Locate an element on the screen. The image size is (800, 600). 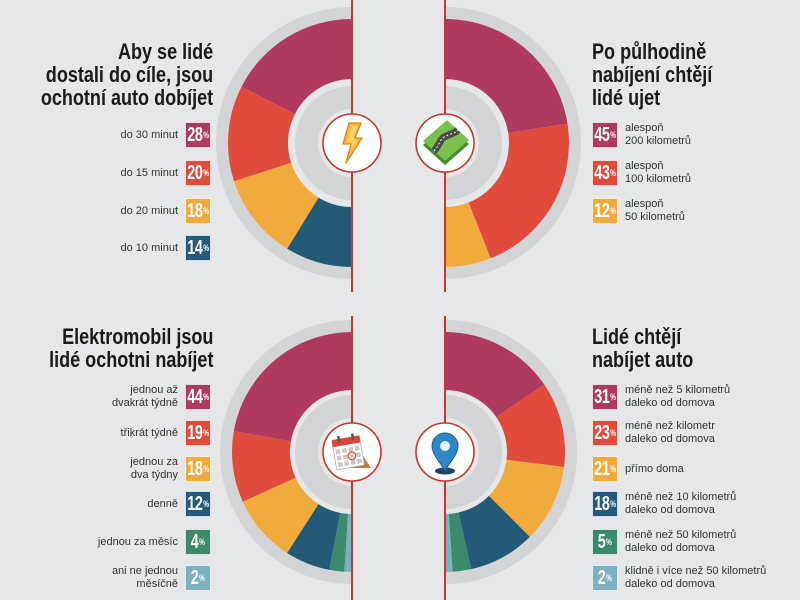
category-label: alespoň 100 kilometrů is located at coordinates (658, 172).